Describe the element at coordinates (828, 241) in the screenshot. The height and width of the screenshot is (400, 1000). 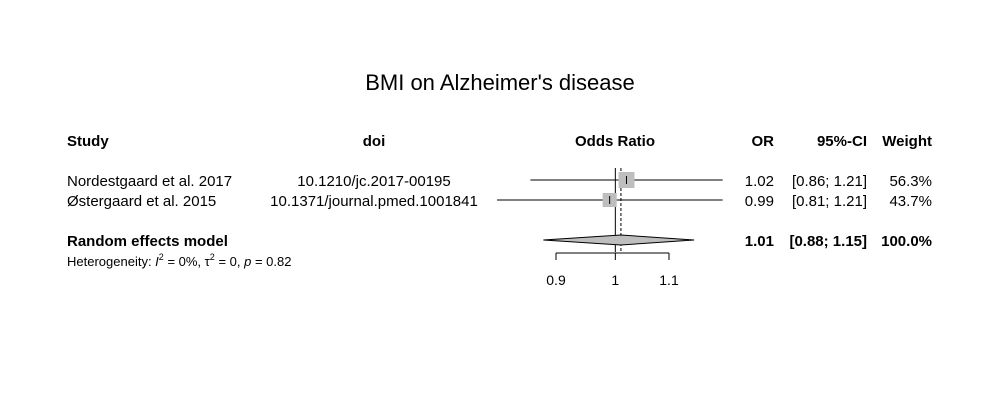
I see `pooled-ci: [0.88; 1.15]` at that location.